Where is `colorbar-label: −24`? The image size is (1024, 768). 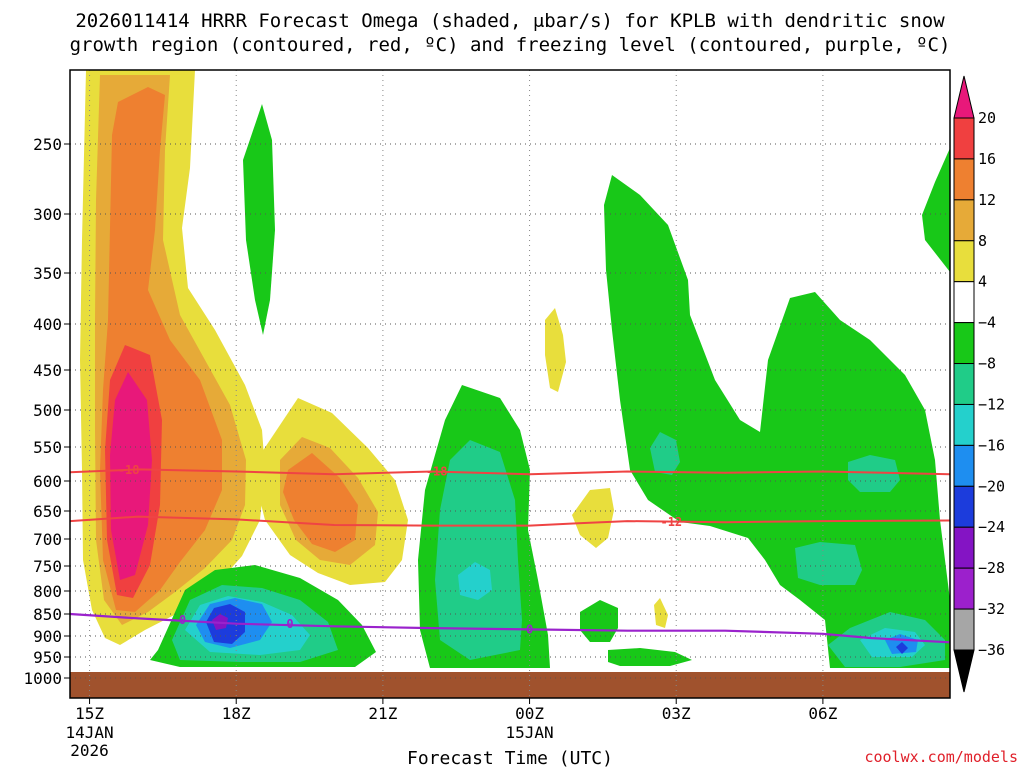
colorbar-label: −24 is located at coordinates (991, 527).